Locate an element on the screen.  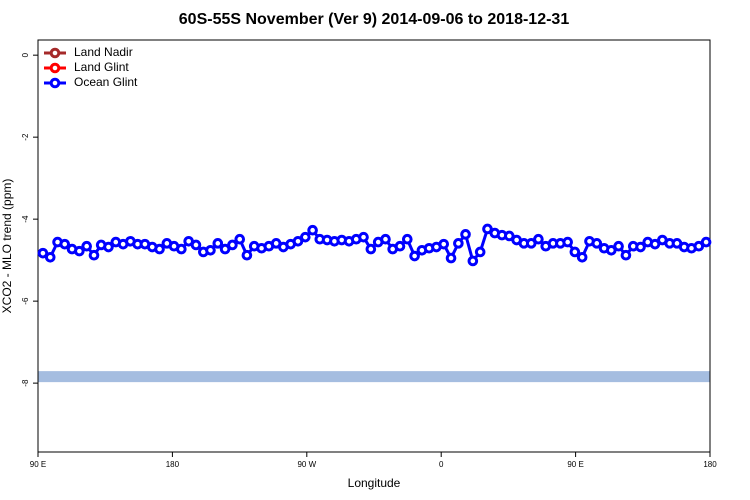
y-tick-label: -4 is located at coordinates (25, 219).